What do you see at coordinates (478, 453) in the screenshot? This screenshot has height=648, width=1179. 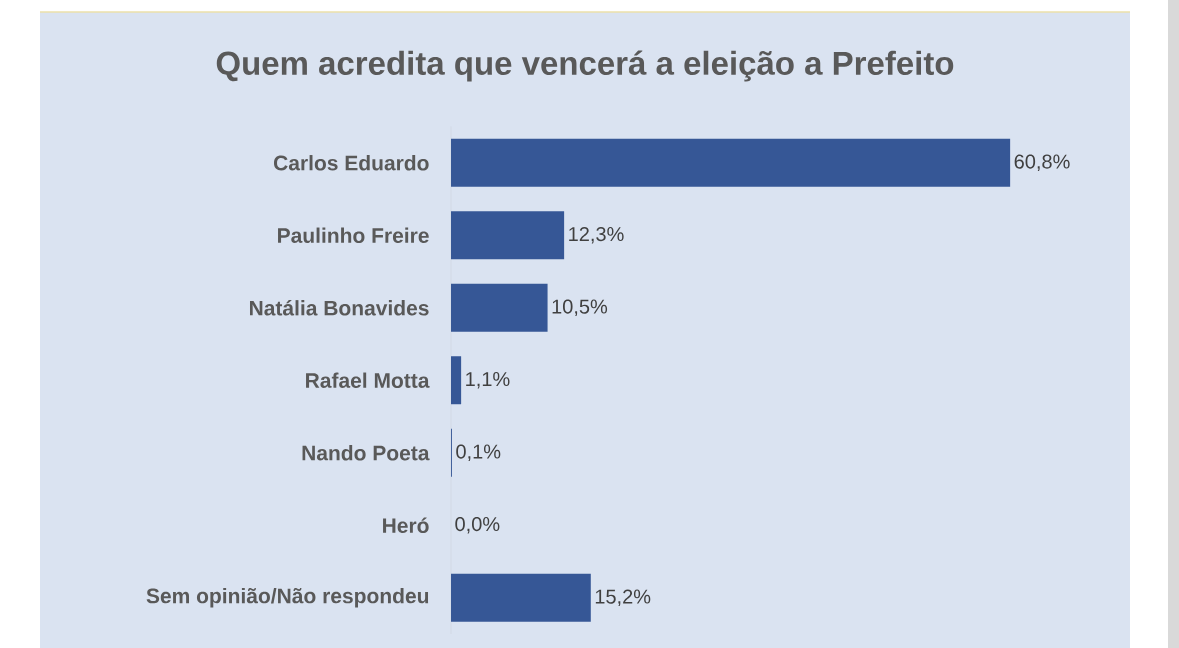 I see `data-label: 0,1%` at bounding box center [478, 453].